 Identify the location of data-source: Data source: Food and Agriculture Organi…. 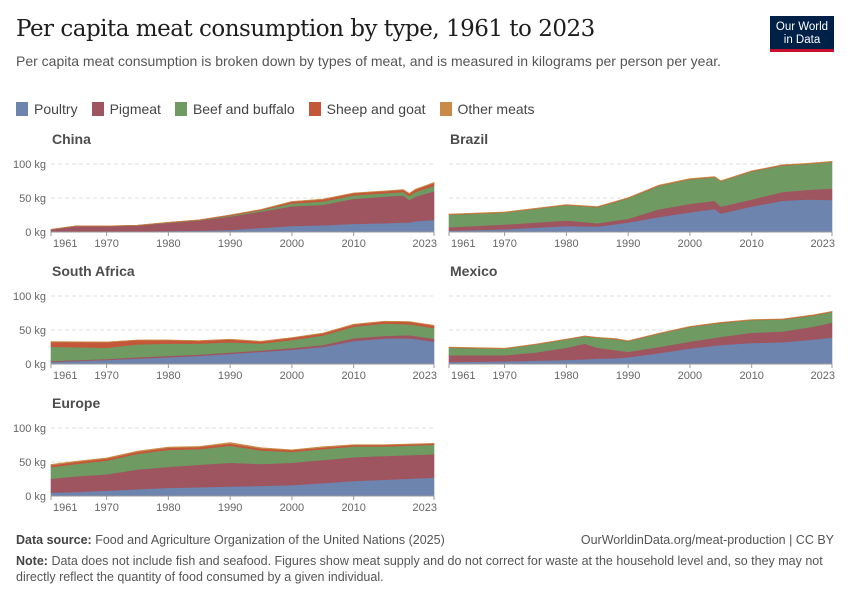
(230, 540).